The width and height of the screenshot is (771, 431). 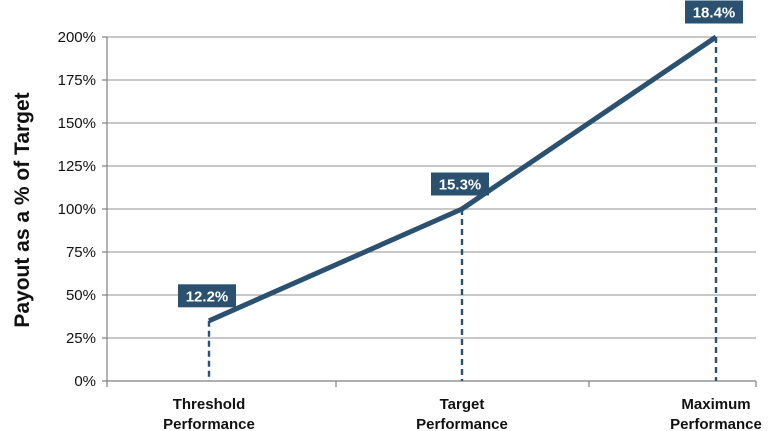 What do you see at coordinates (81, 338) in the screenshot?
I see `y-tick-label: 25%` at bounding box center [81, 338].